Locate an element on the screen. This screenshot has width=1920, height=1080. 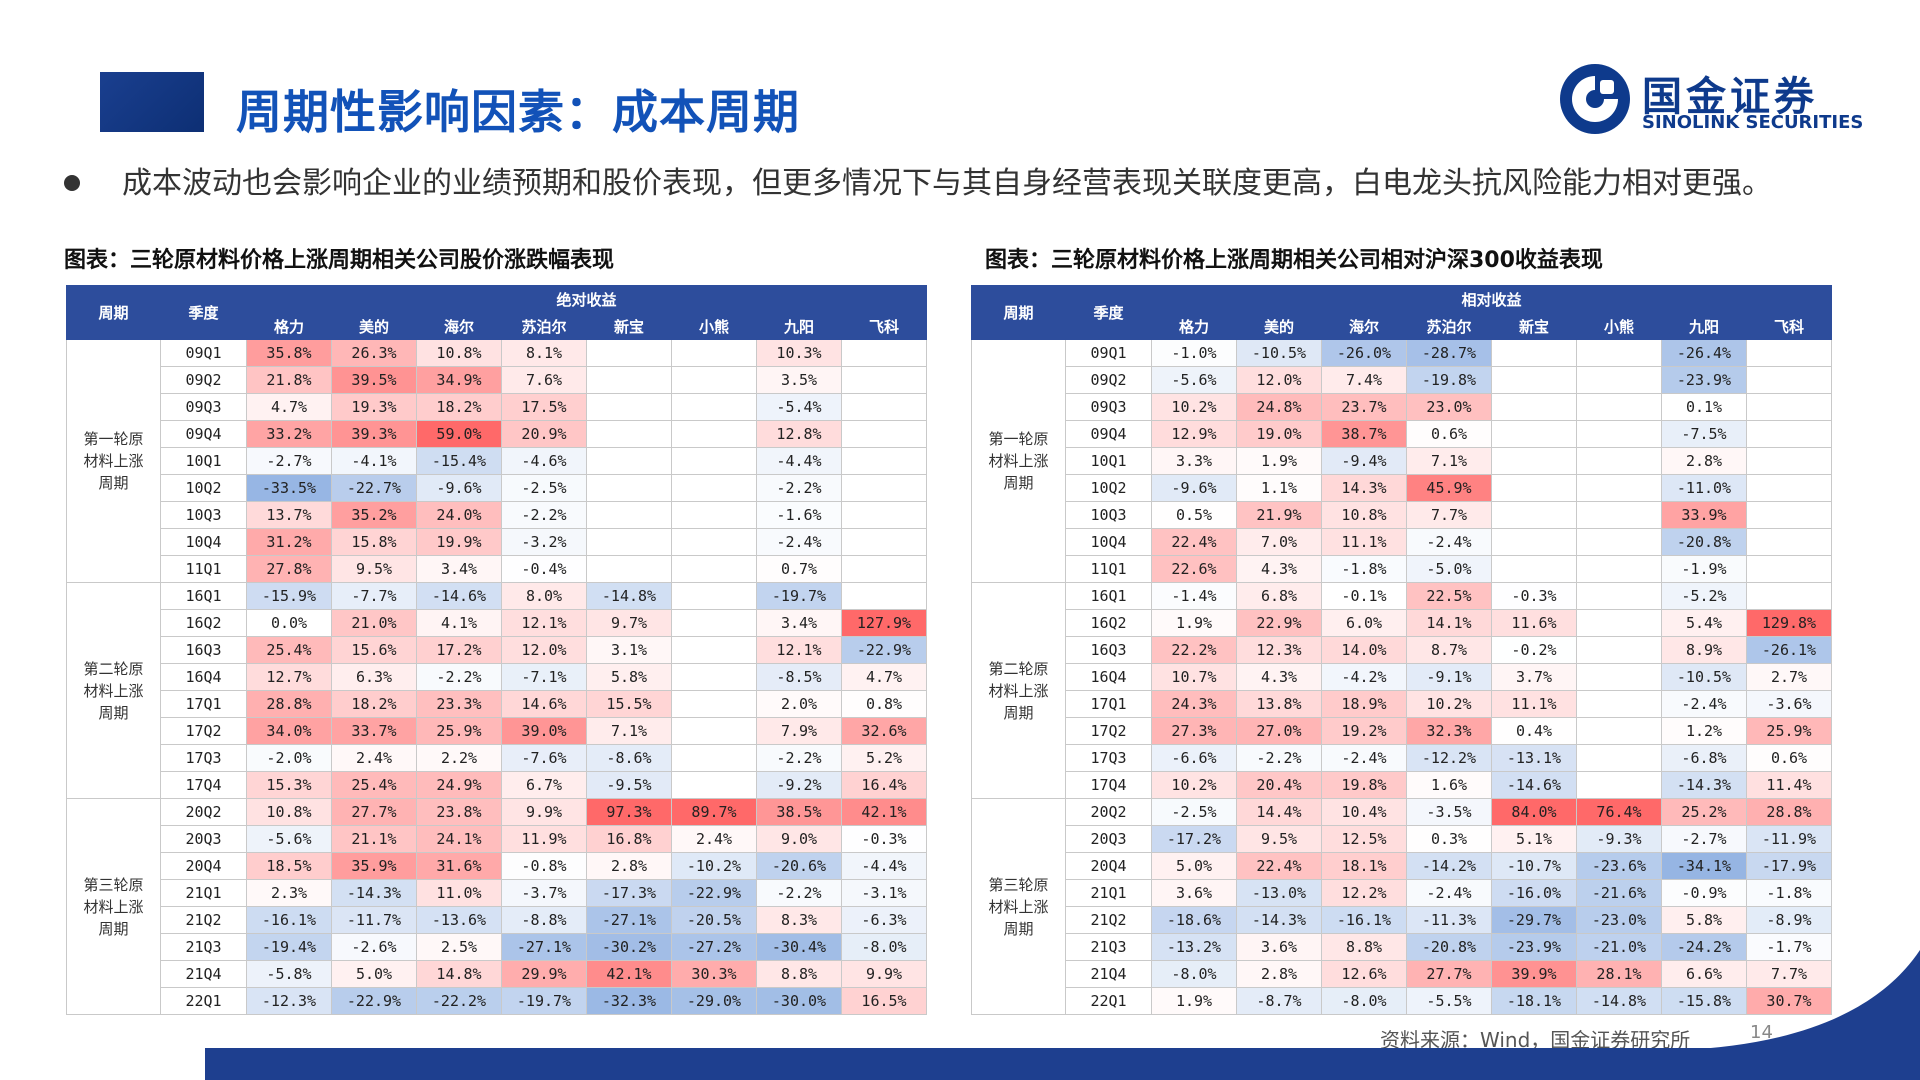
value-cell: 30.7% is located at coordinates (1789, 1001).